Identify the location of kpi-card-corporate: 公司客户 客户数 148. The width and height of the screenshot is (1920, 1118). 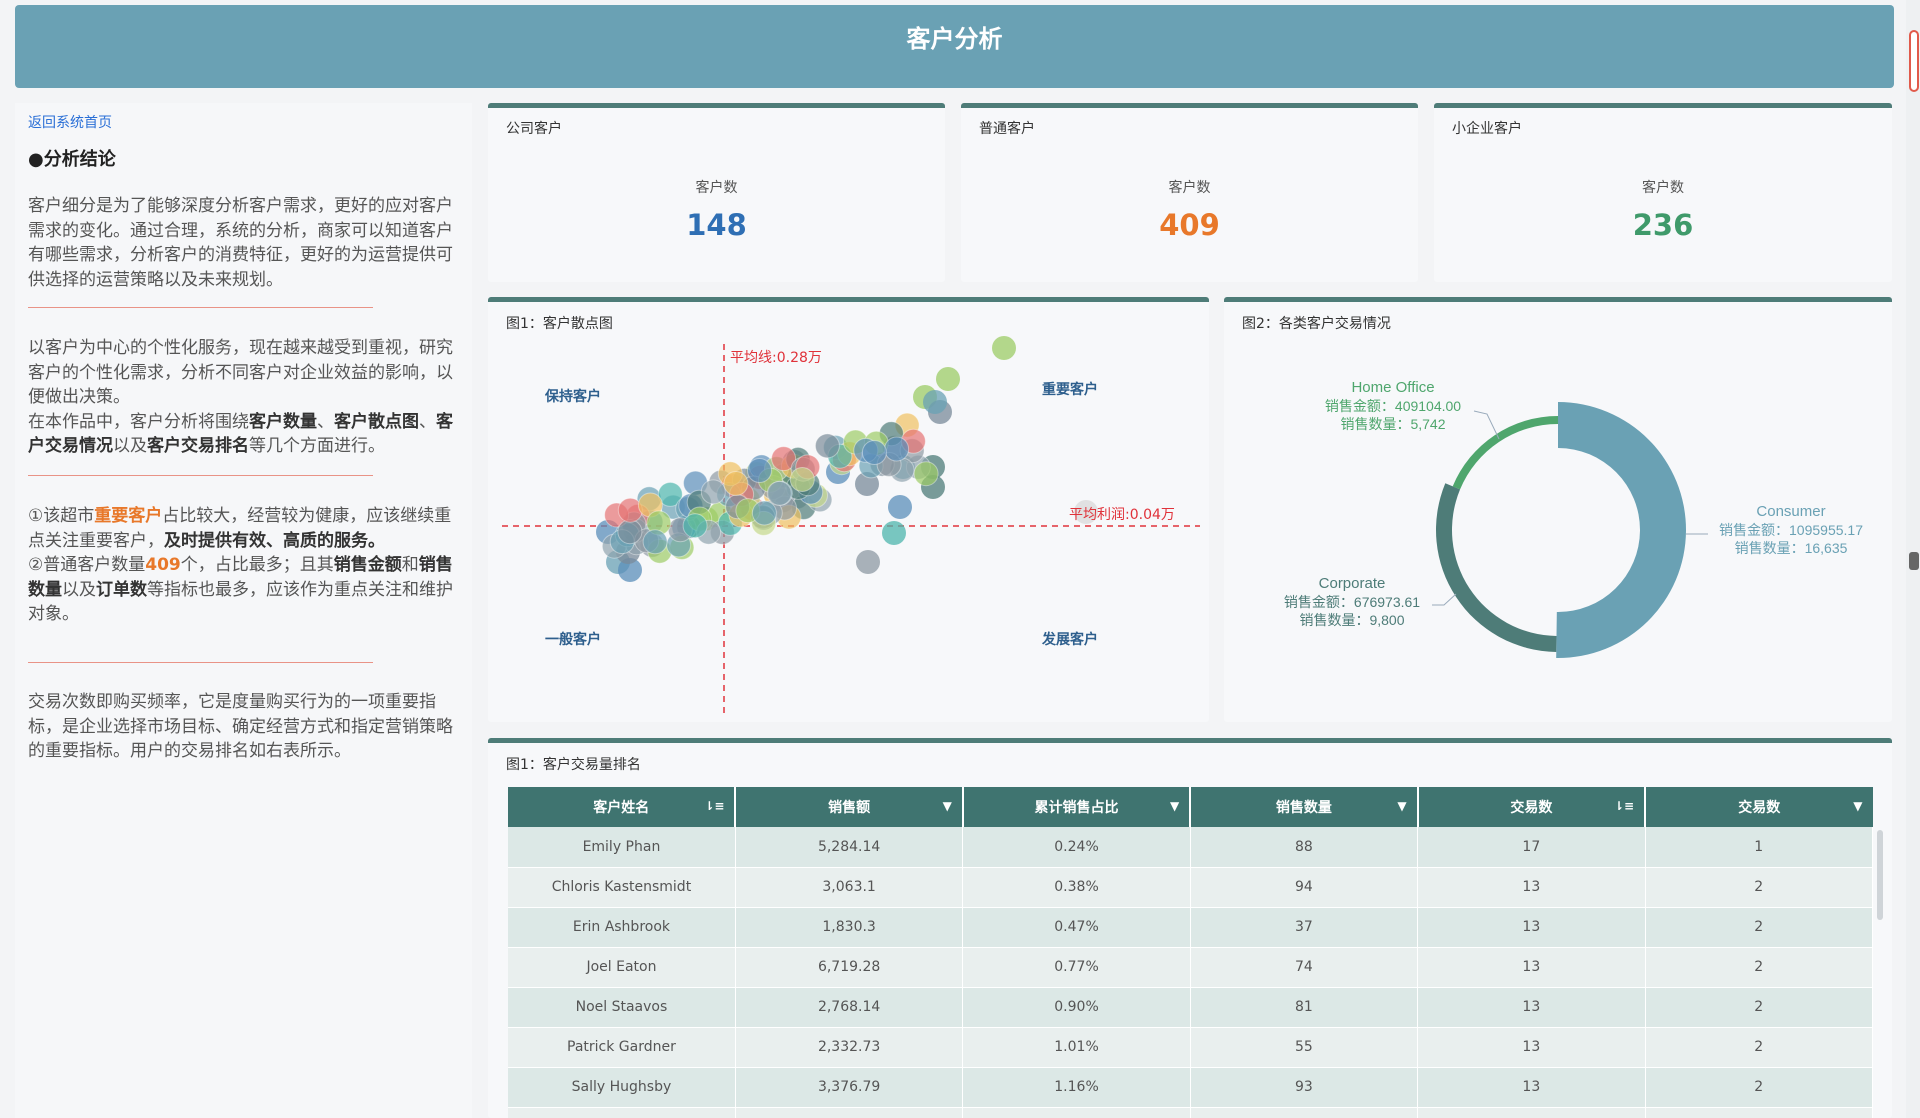
(716, 192).